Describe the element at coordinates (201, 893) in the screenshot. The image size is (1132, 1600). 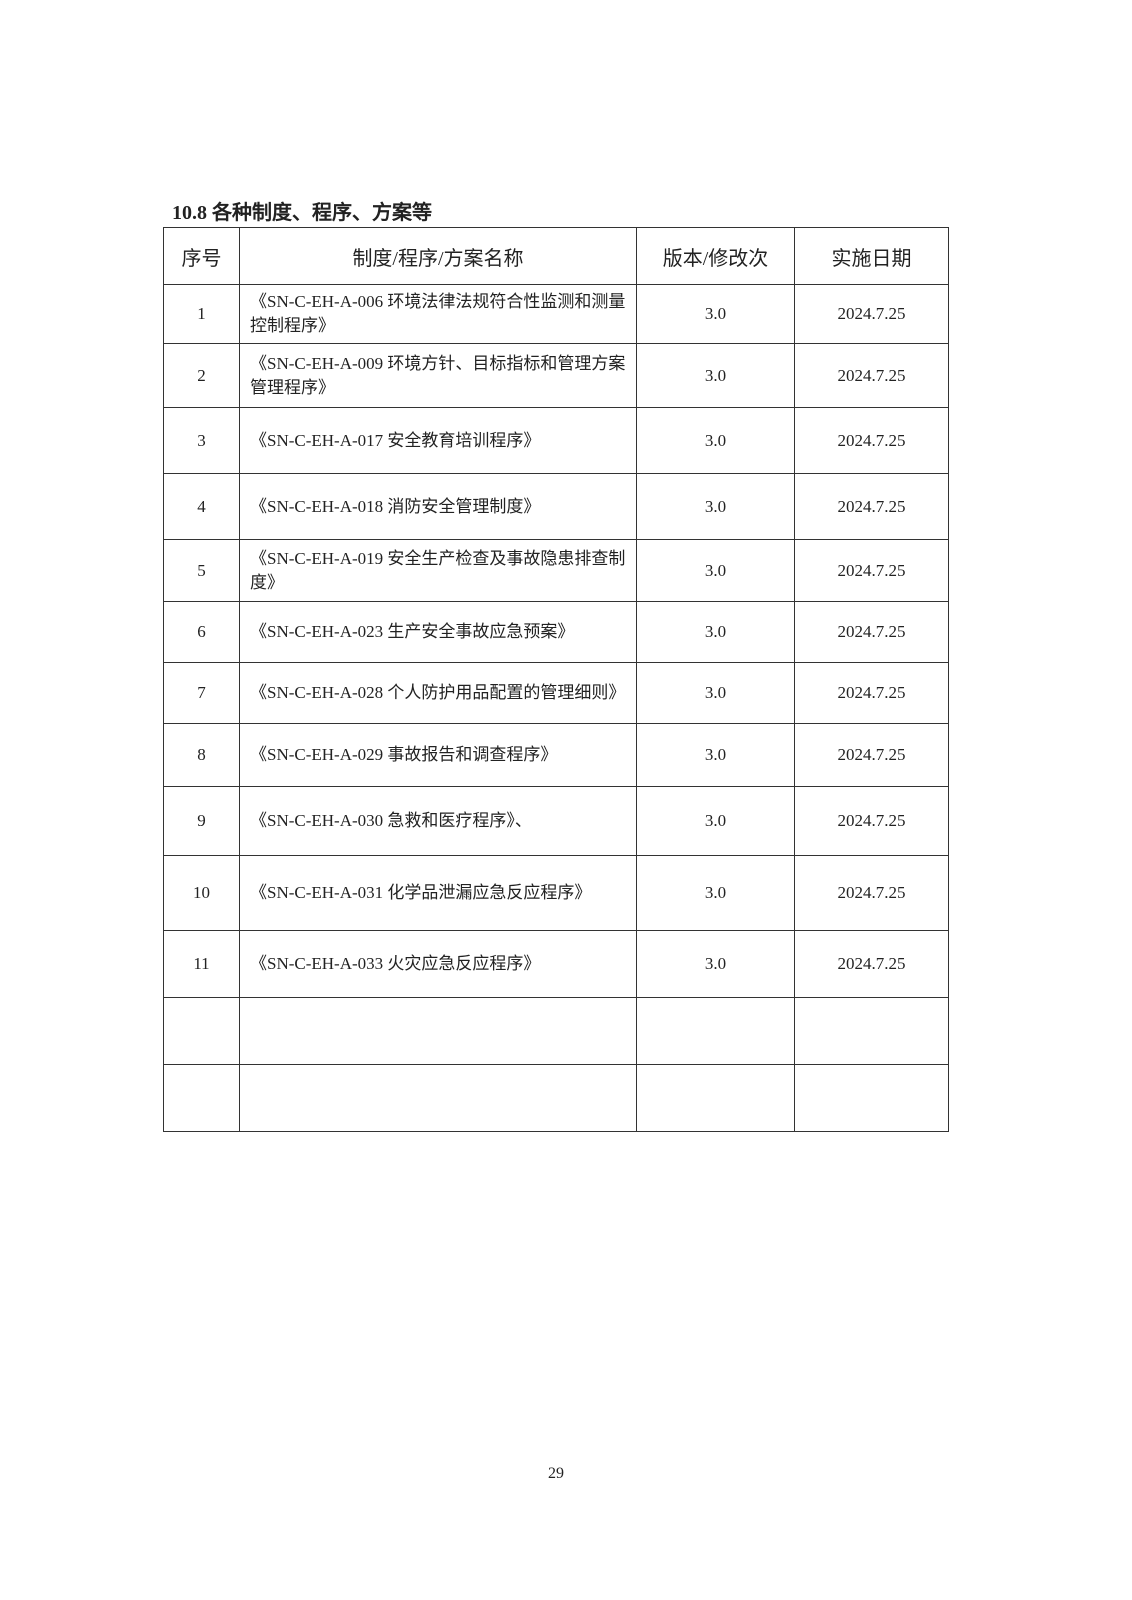
I see `row-number: 10` at that location.